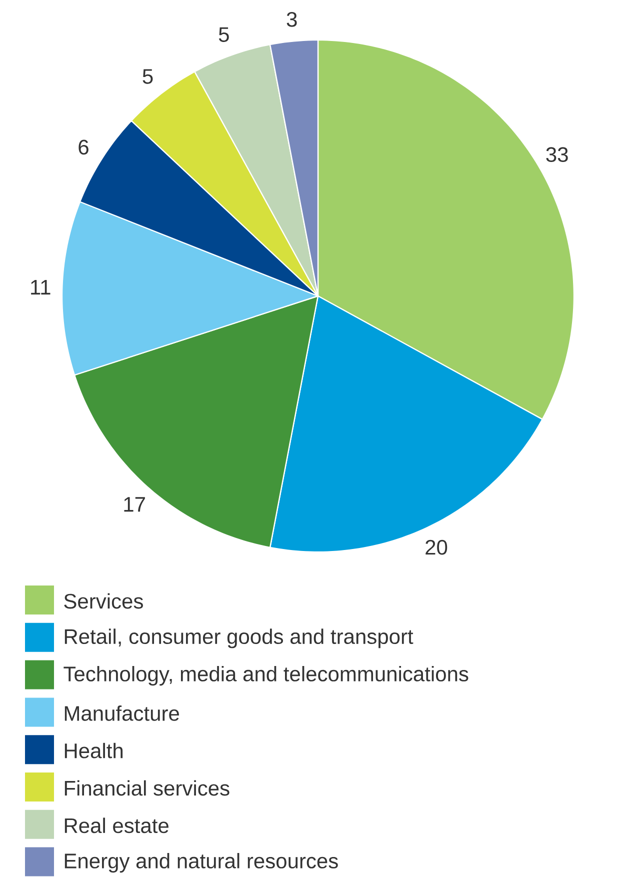 The height and width of the screenshot is (880, 638). Describe the element at coordinates (40, 287) in the screenshot. I see `data-label: 11` at that location.